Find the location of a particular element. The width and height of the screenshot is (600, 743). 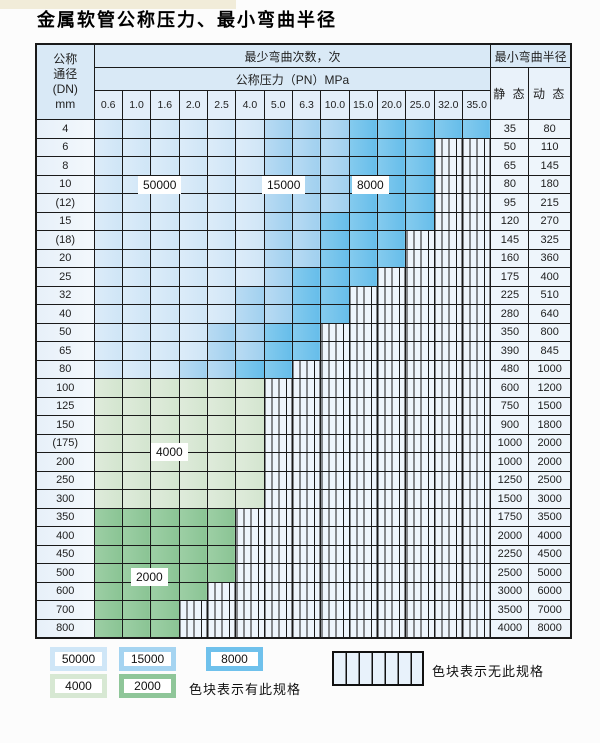

cell-dynamic-radius: 360 is located at coordinates (550, 258).